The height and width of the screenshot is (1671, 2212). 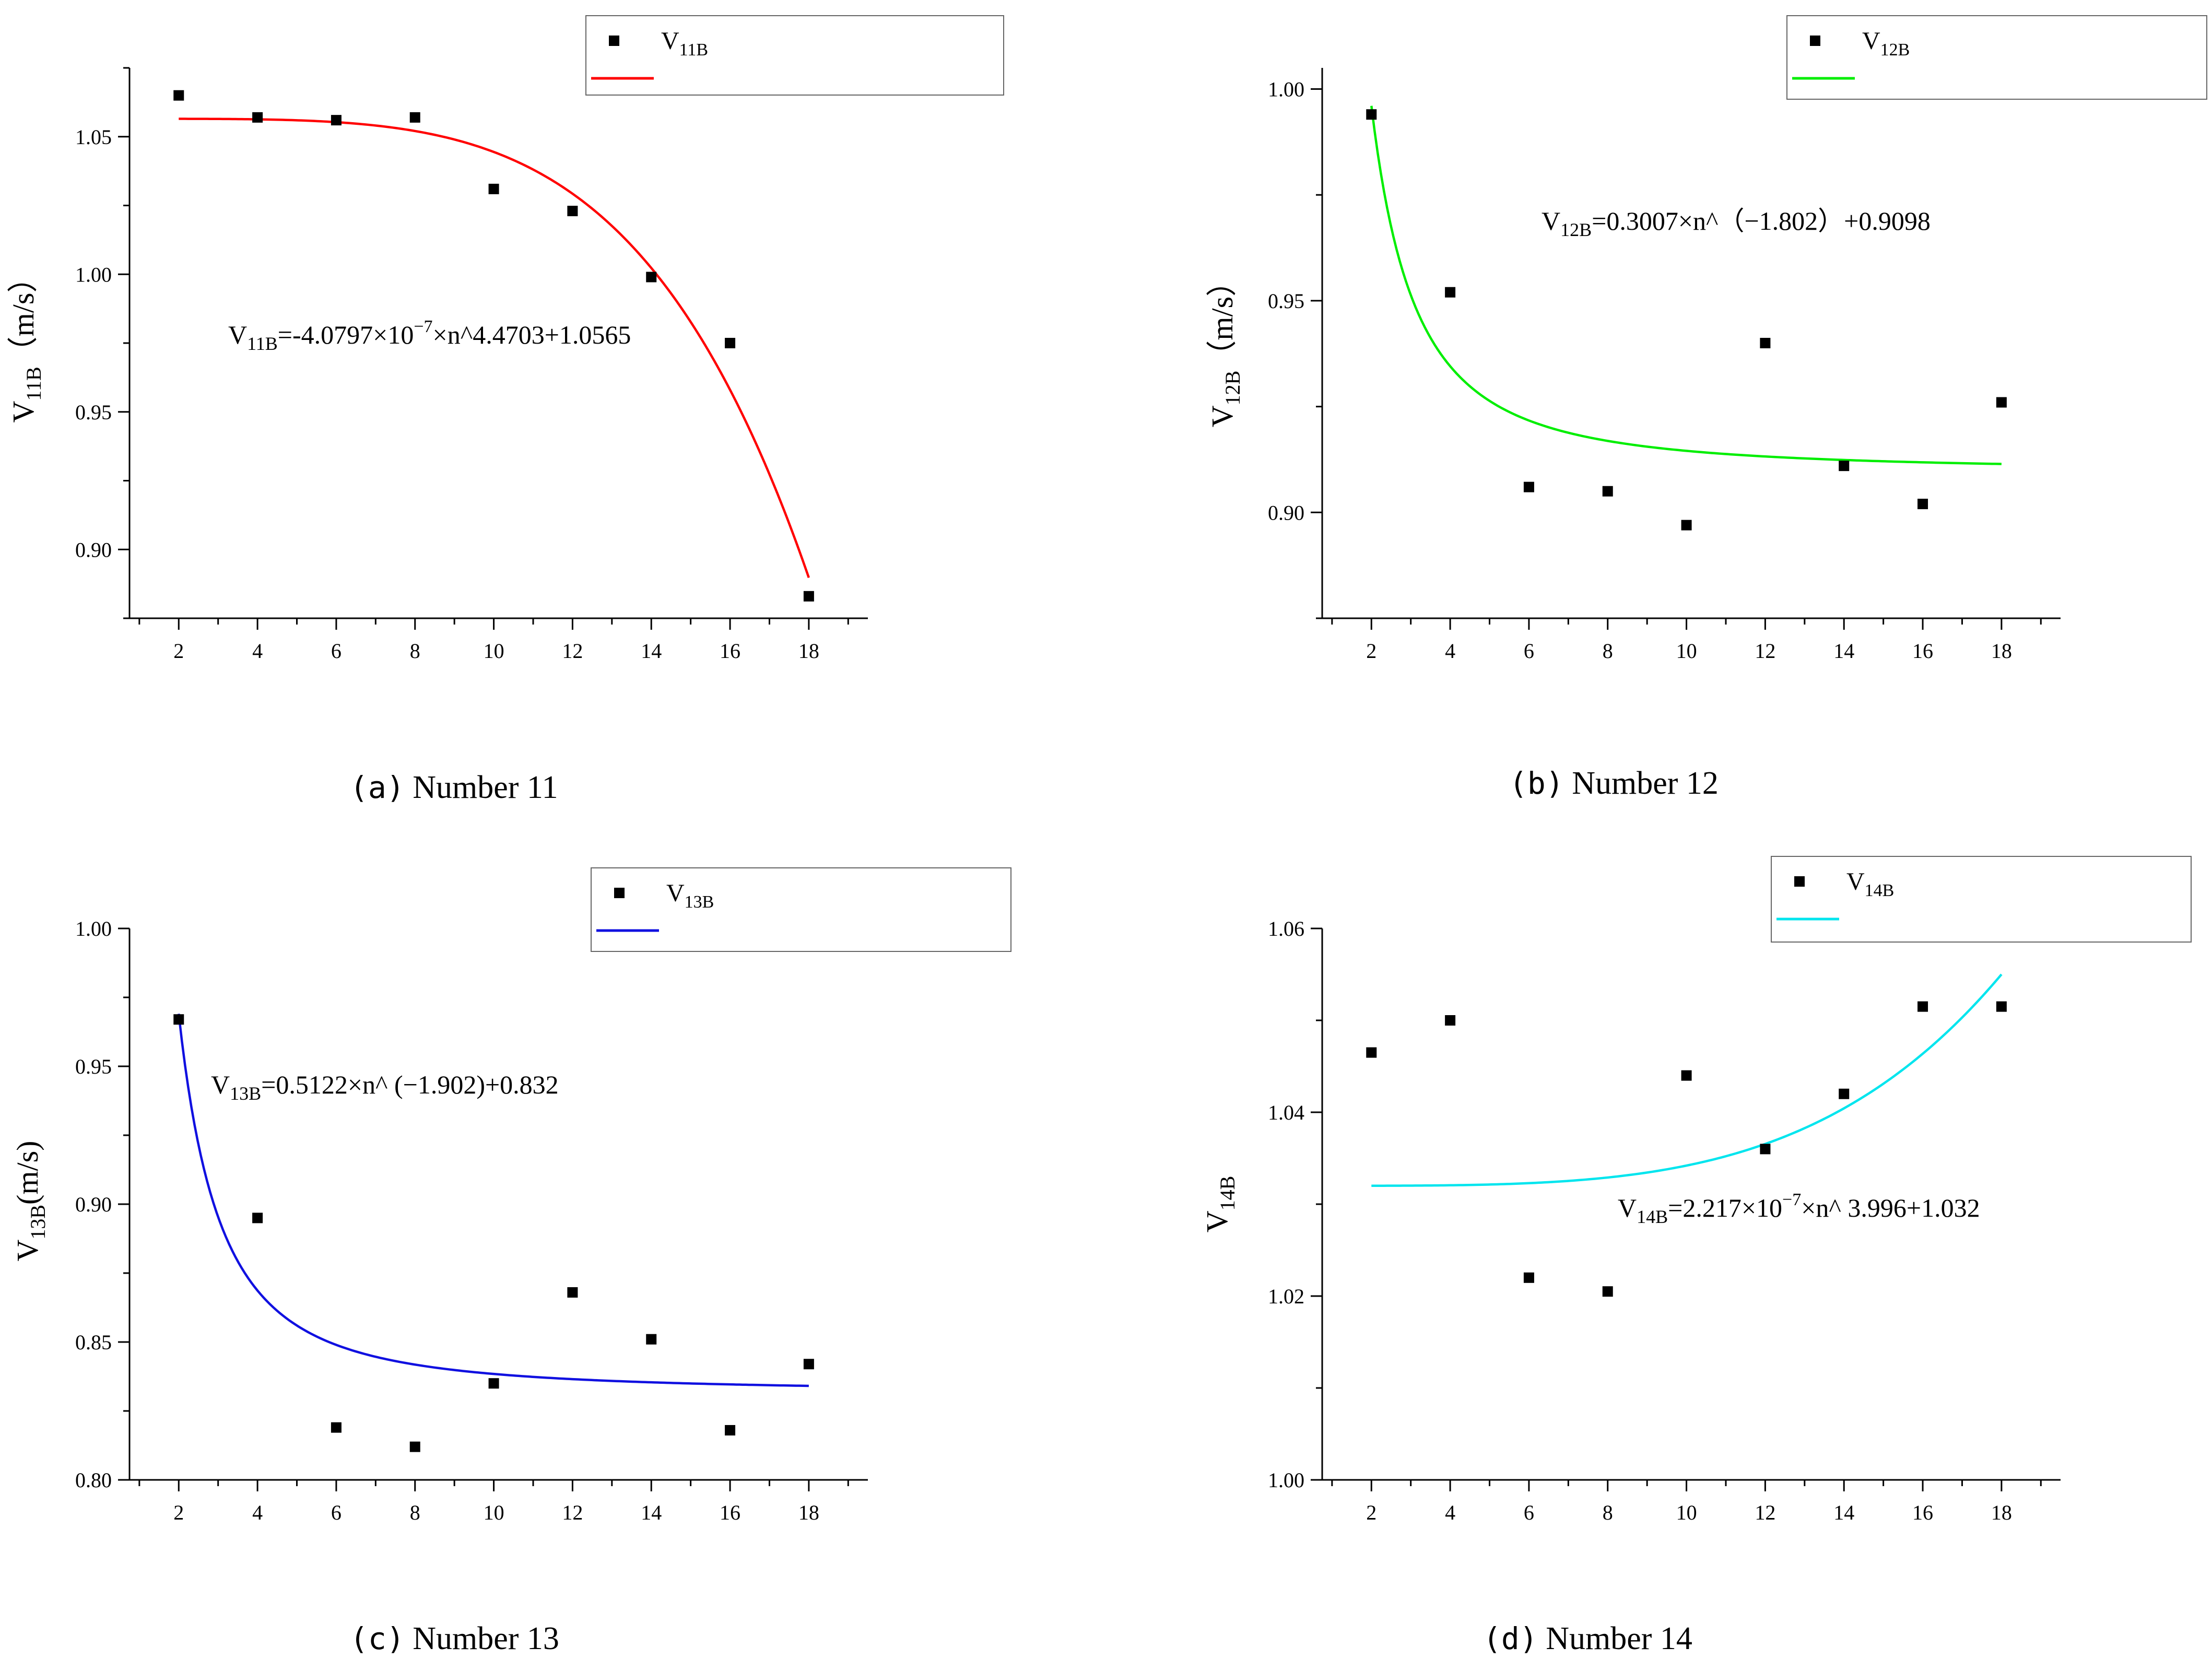 What do you see at coordinates (410, 1084) in the screenshot?
I see `equation-body: =0.5122×n^ (−1.902)+0.832` at bounding box center [410, 1084].